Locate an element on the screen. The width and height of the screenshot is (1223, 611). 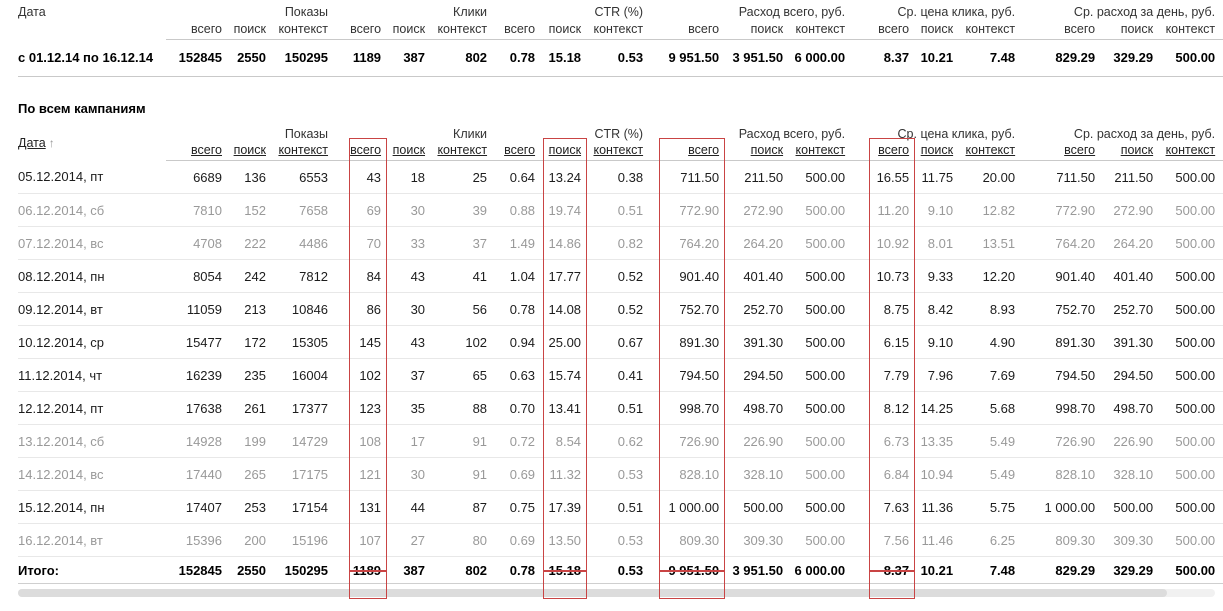
cell-value: 17175 is located at coordinates (305, 474).